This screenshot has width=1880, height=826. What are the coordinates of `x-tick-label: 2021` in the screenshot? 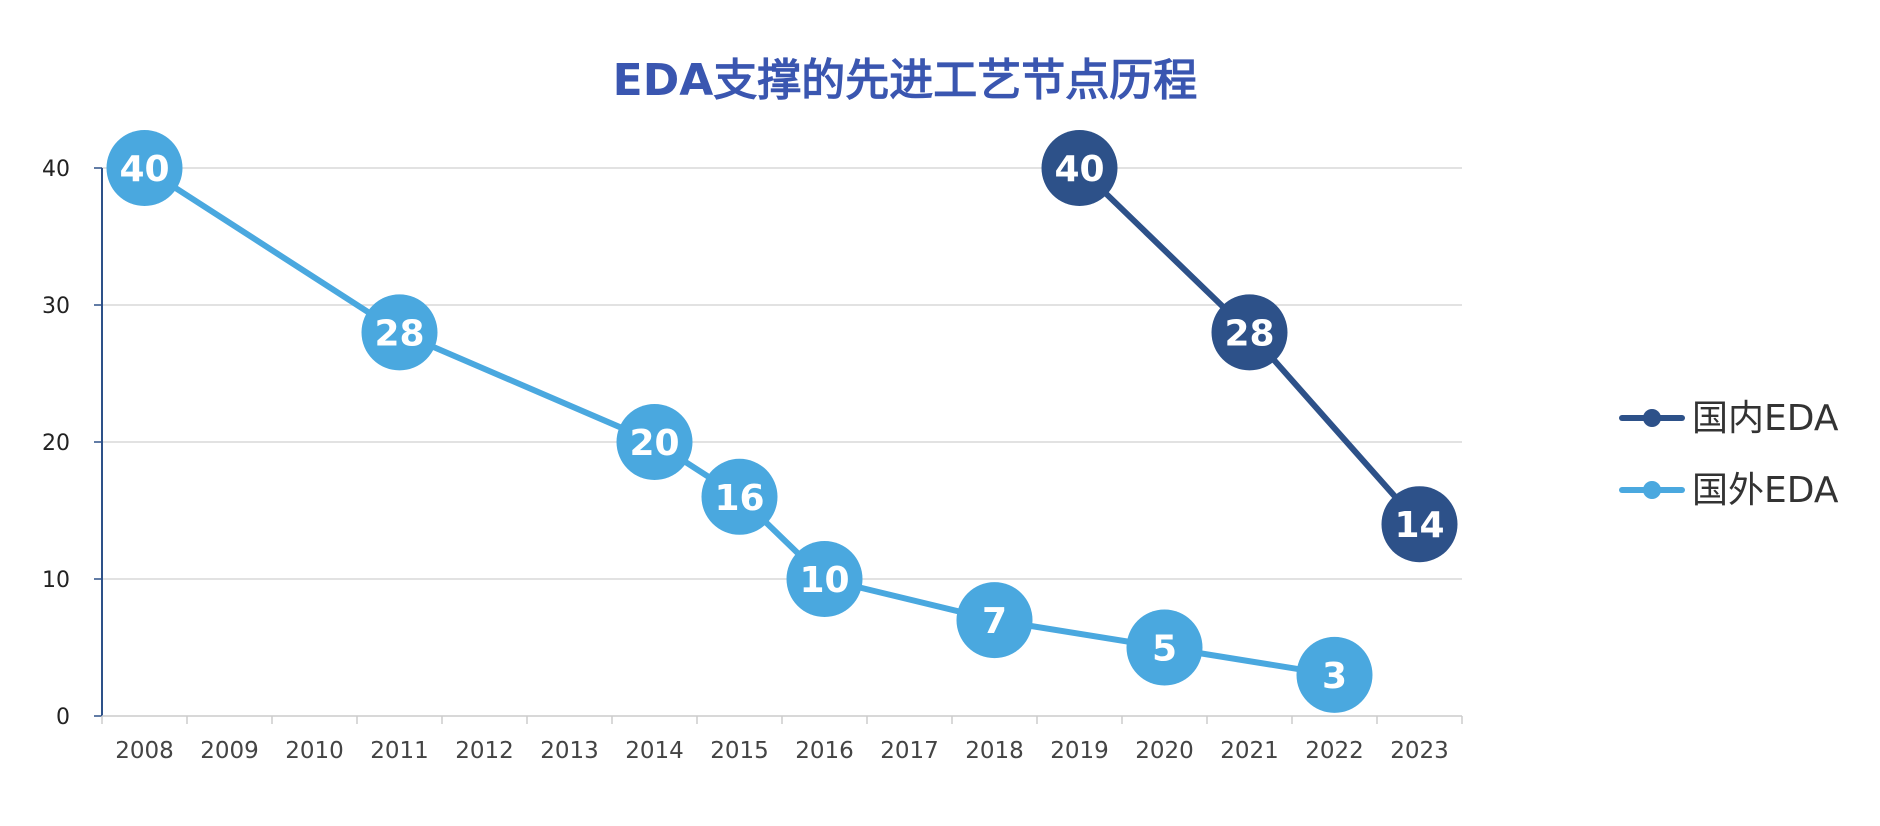 It's located at (1249, 751).